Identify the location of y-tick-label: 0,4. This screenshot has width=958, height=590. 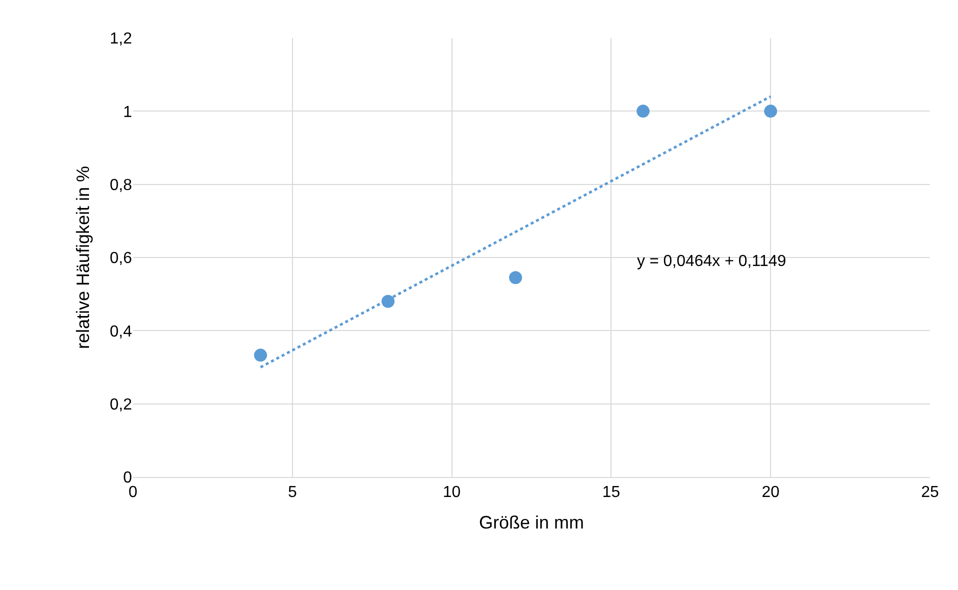
(121, 331).